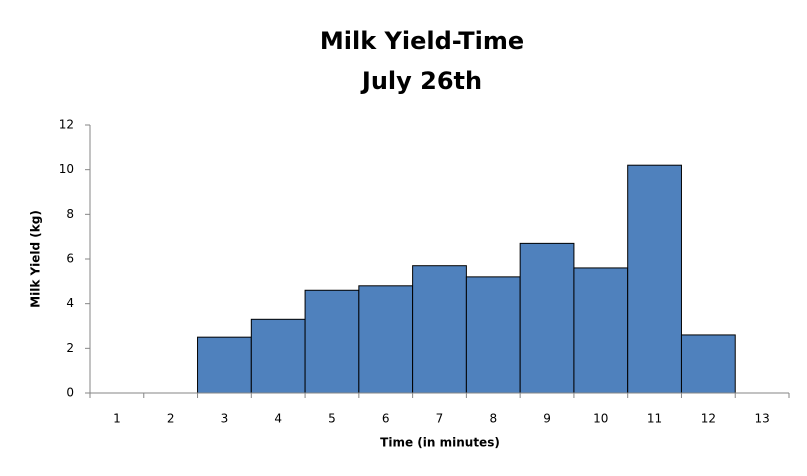 This screenshot has height=476, width=807. What do you see at coordinates (421, 81) in the screenshot?
I see `chart-subtitle: July 26th` at bounding box center [421, 81].